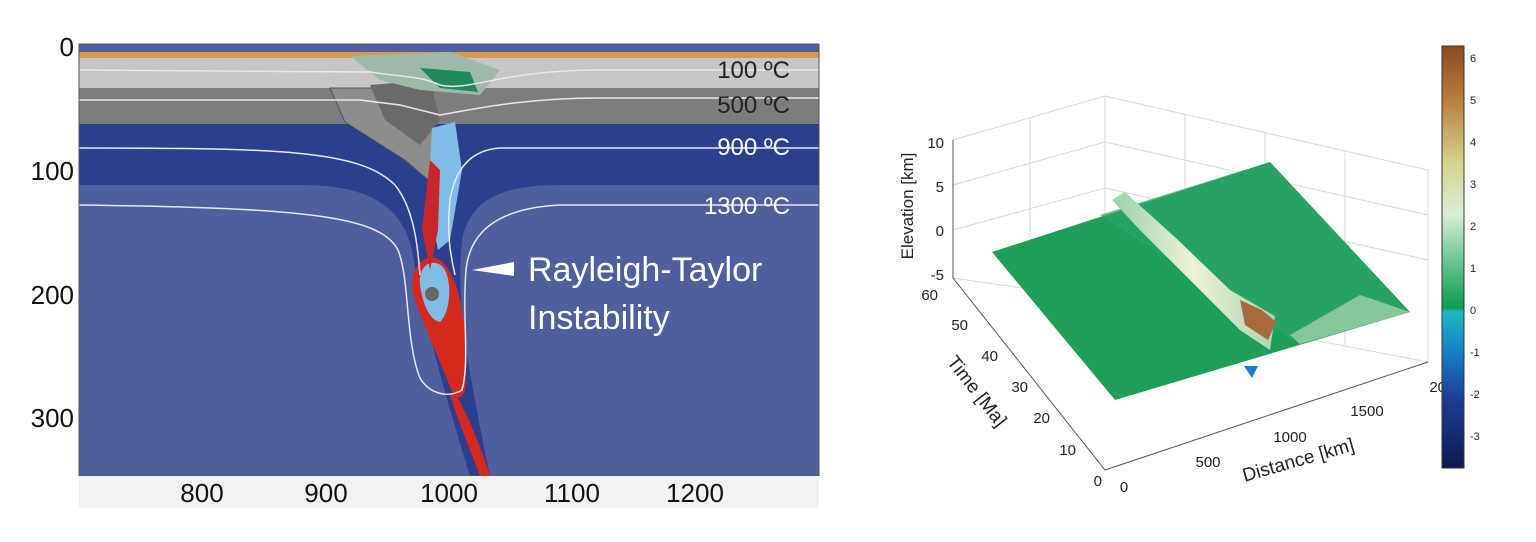 The height and width of the screenshot is (542, 1536). I want to click on colorbar-tick-2: 2, so click(1473, 227).